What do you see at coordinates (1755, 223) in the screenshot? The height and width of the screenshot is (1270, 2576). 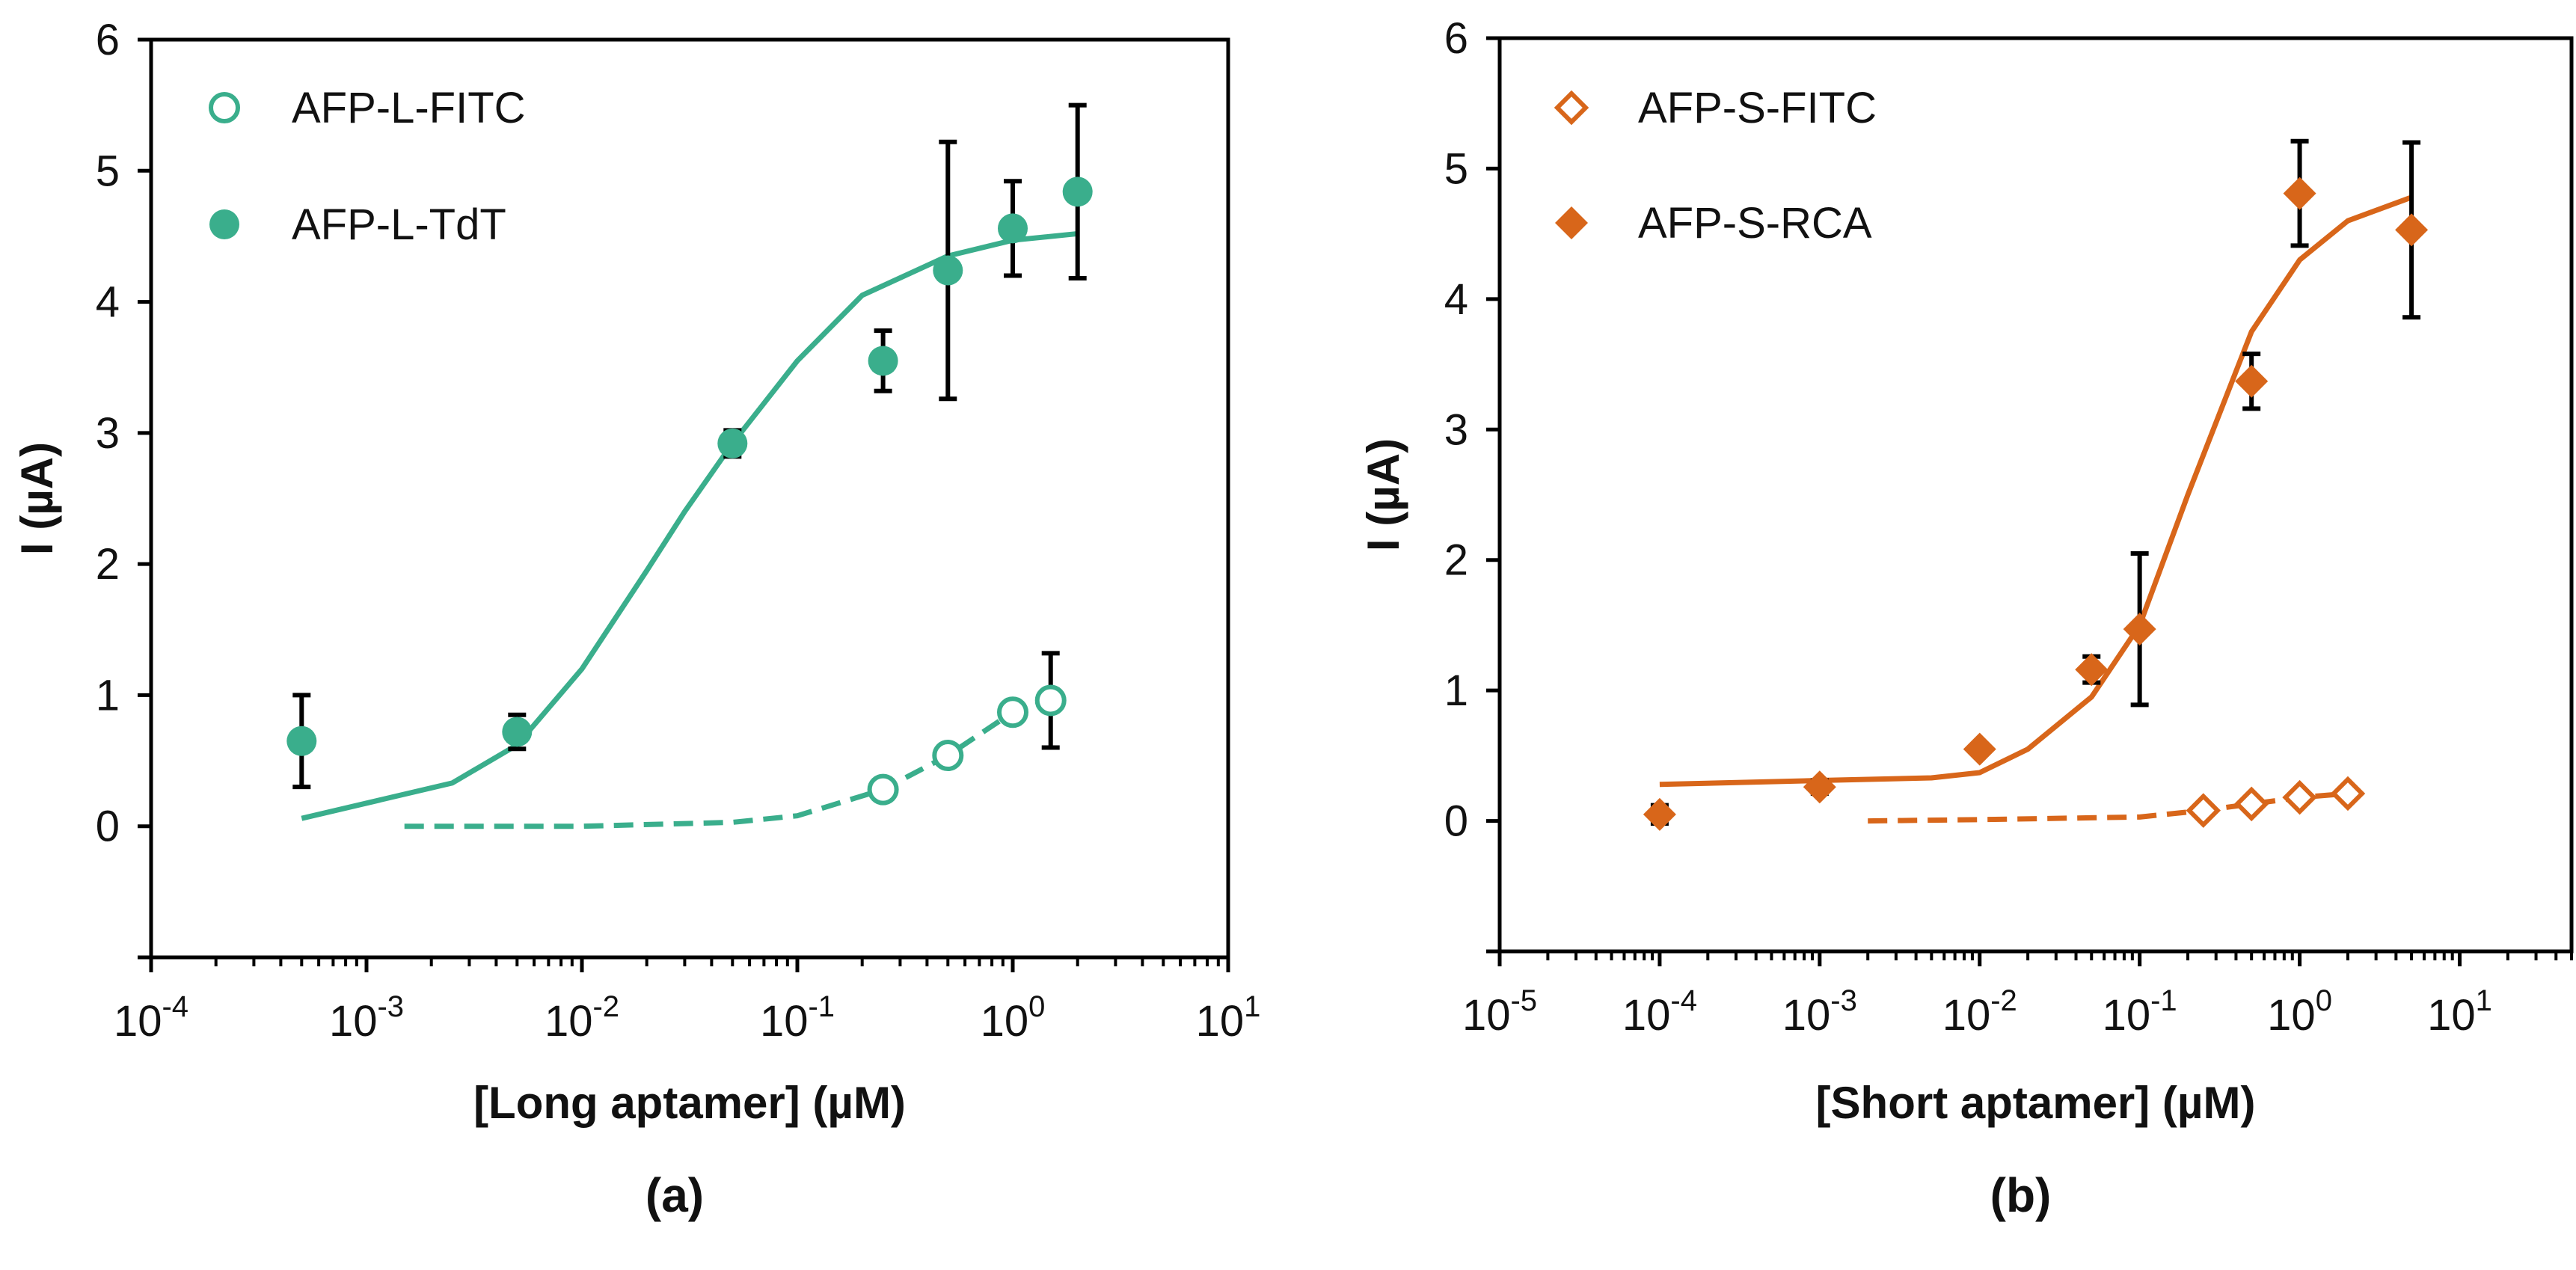 I see `legend-label: AFP-S-RCA` at bounding box center [1755, 223].